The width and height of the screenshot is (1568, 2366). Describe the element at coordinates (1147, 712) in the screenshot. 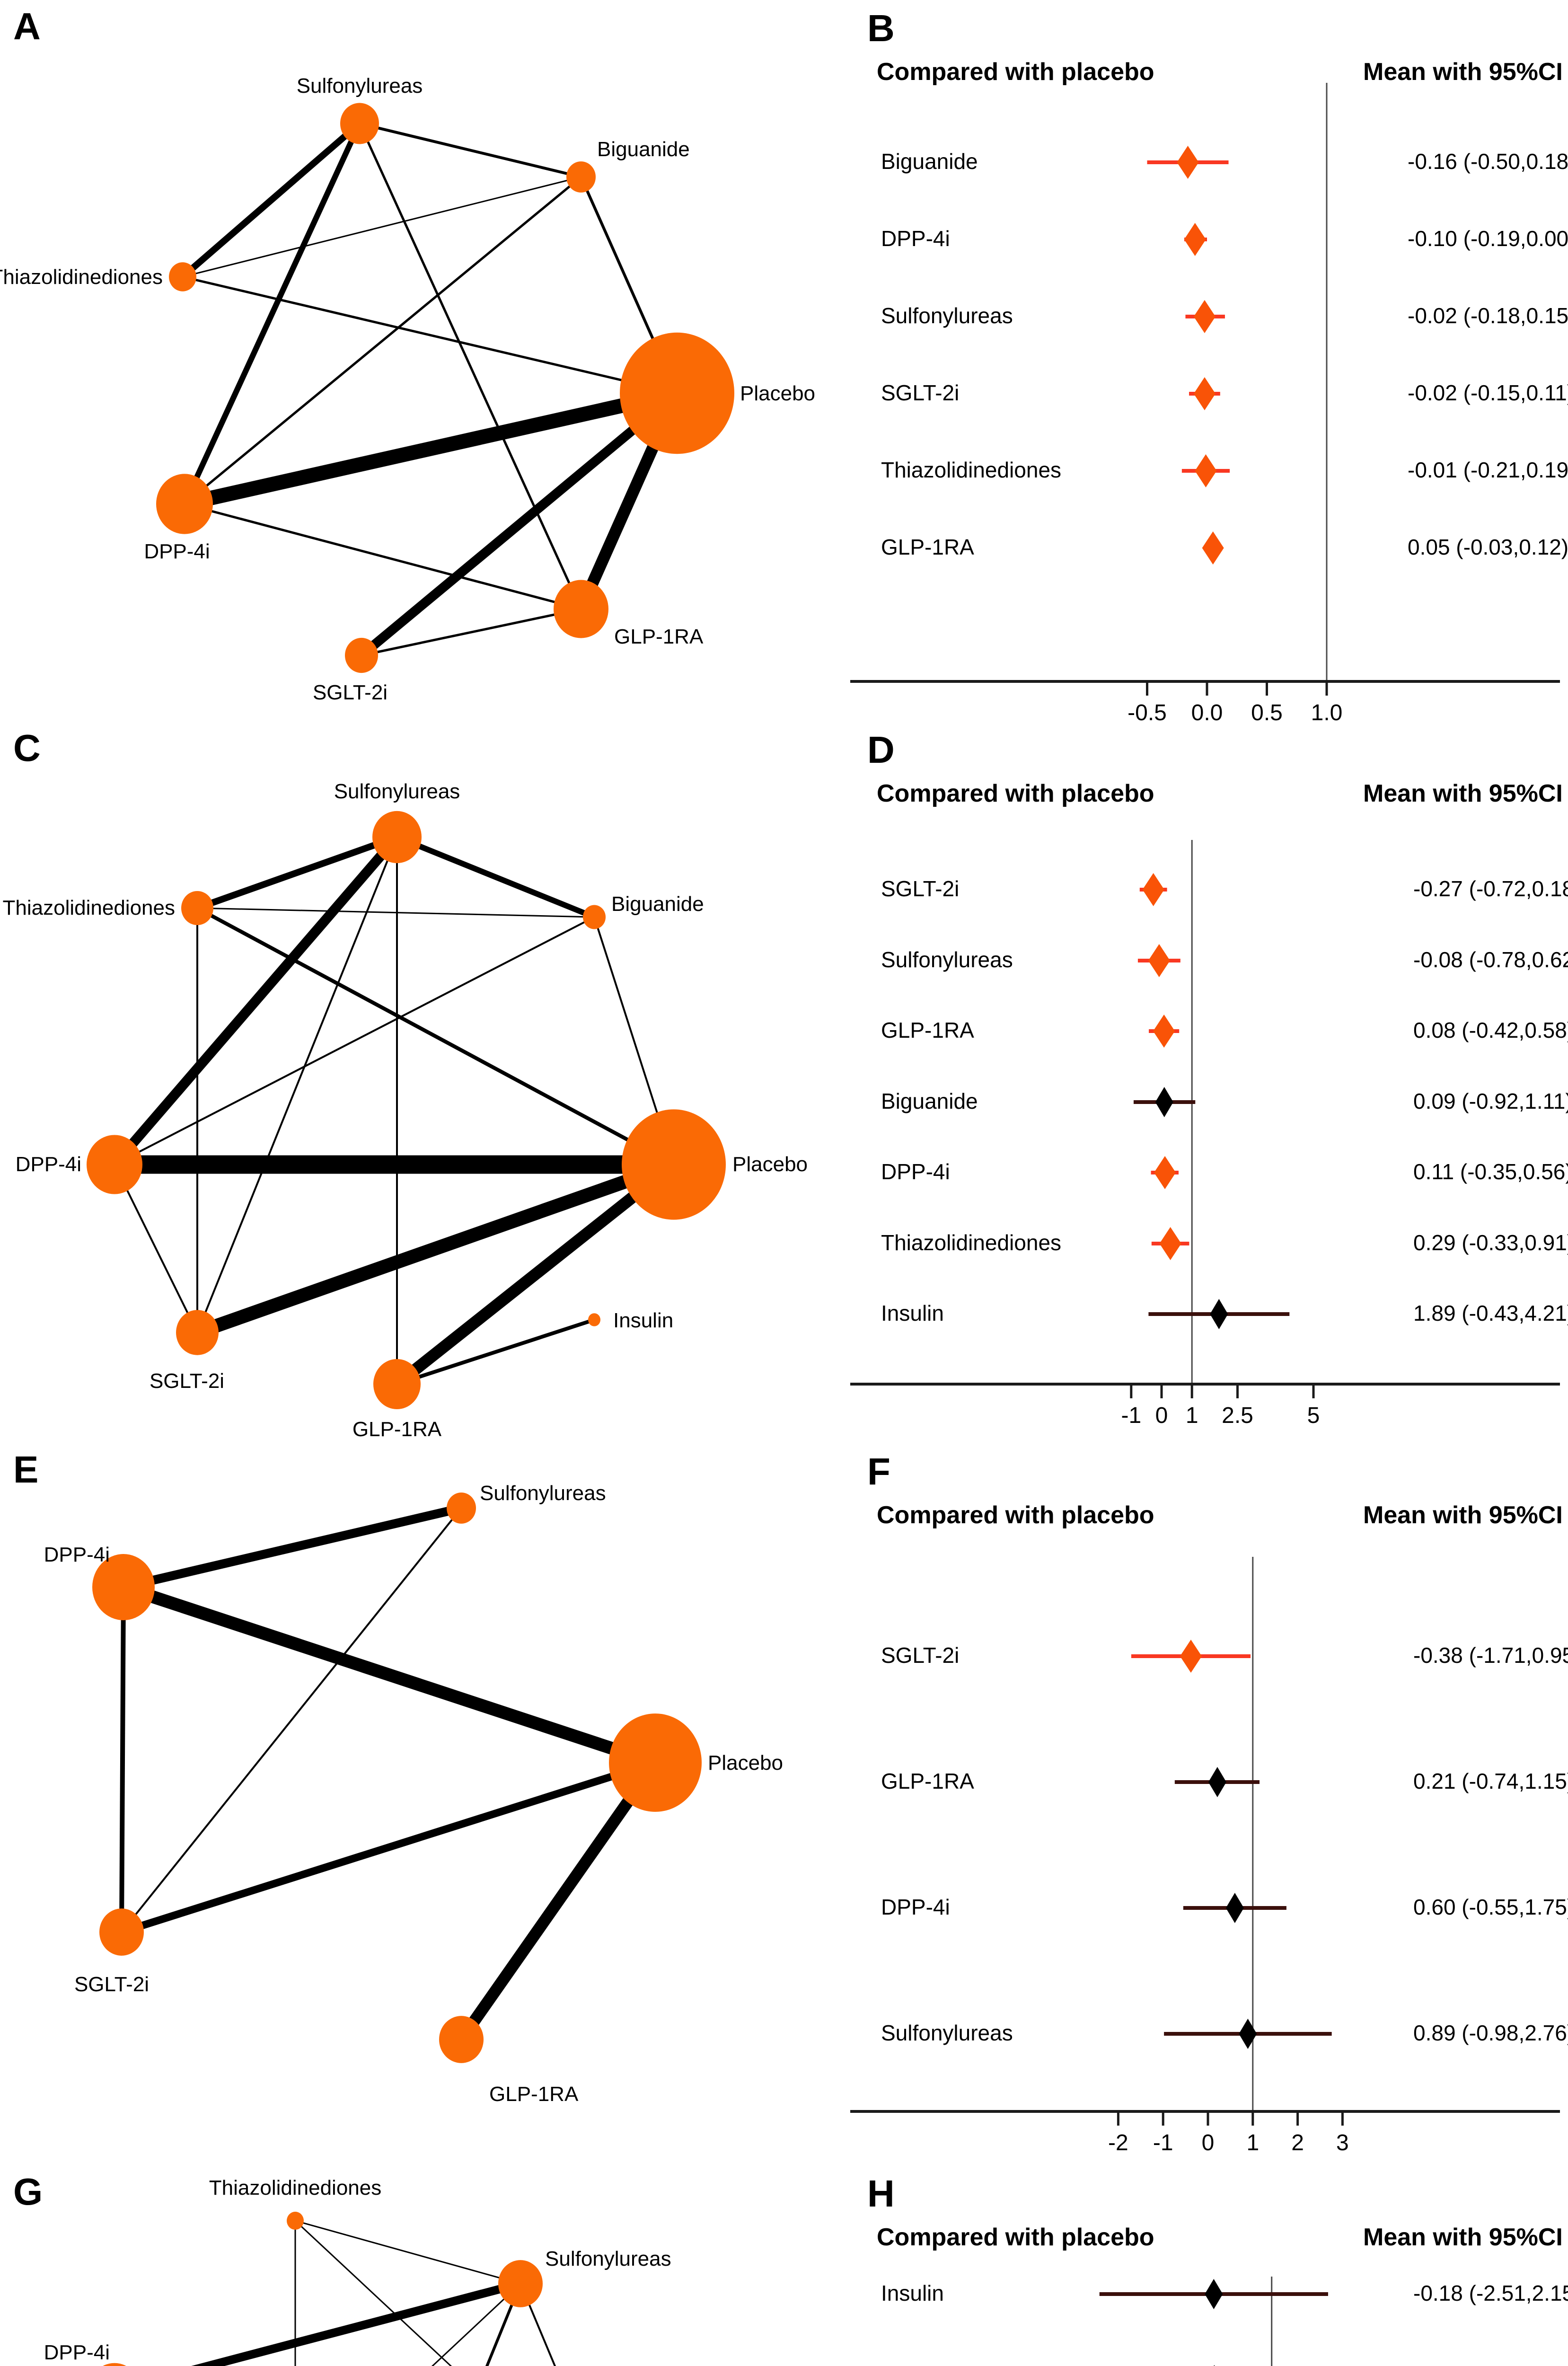

I see `x-axis-tick-label: -0.5` at that location.